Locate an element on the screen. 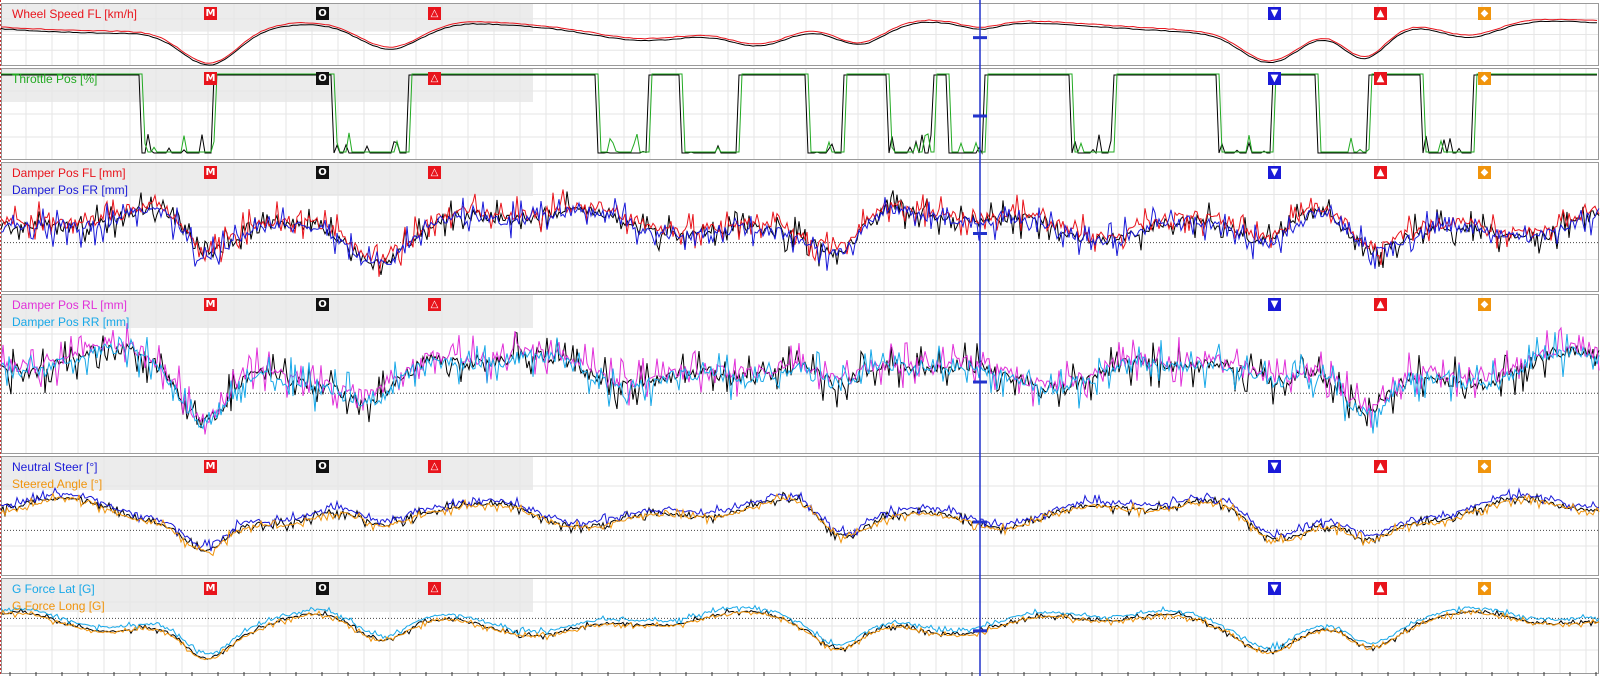 This screenshot has height=676, width=1600. series-label: Damper Pos RL [mm] is located at coordinates (69, 305).